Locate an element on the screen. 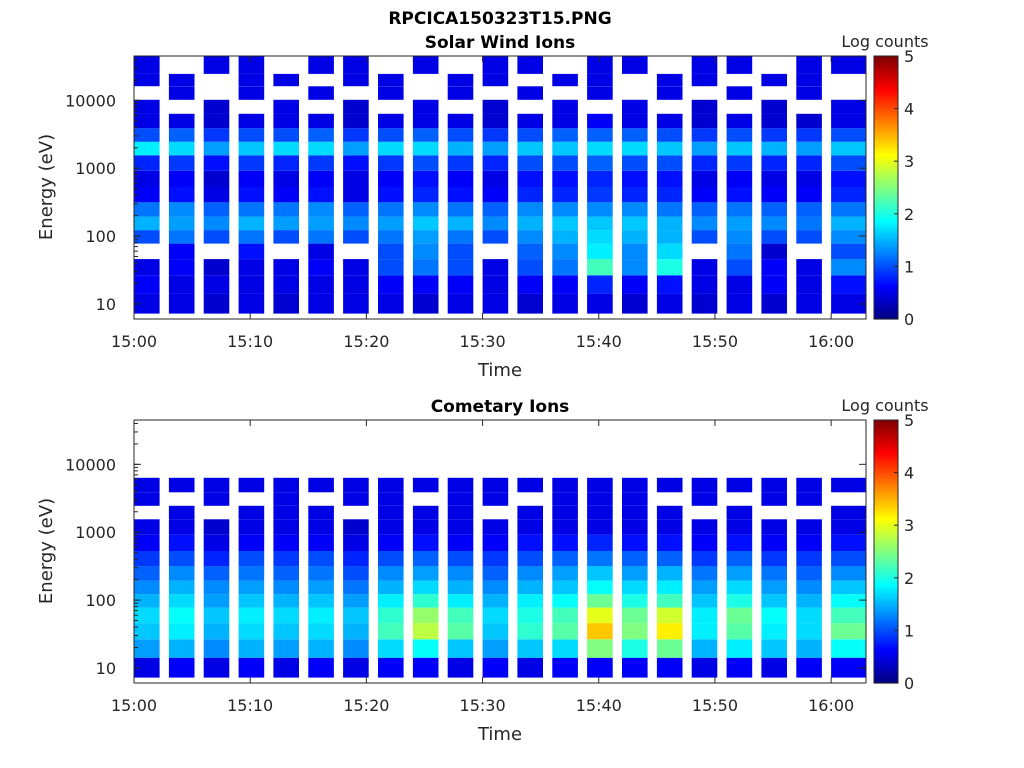  colorbar-frame is located at coordinates (886, 551).